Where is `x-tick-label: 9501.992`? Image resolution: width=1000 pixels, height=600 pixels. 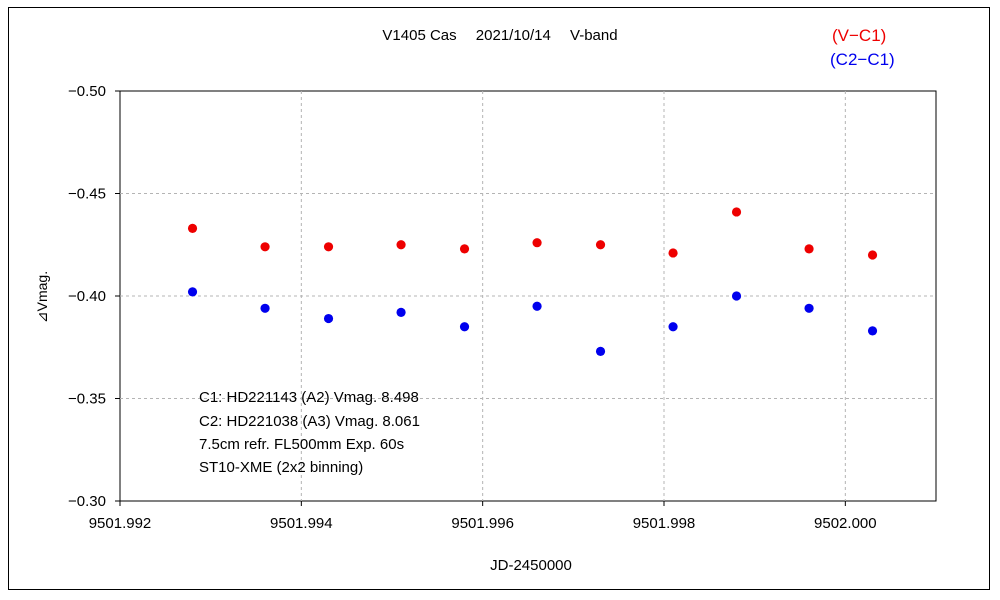 x-tick-label: 9501.992 is located at coordinates (120, 523).